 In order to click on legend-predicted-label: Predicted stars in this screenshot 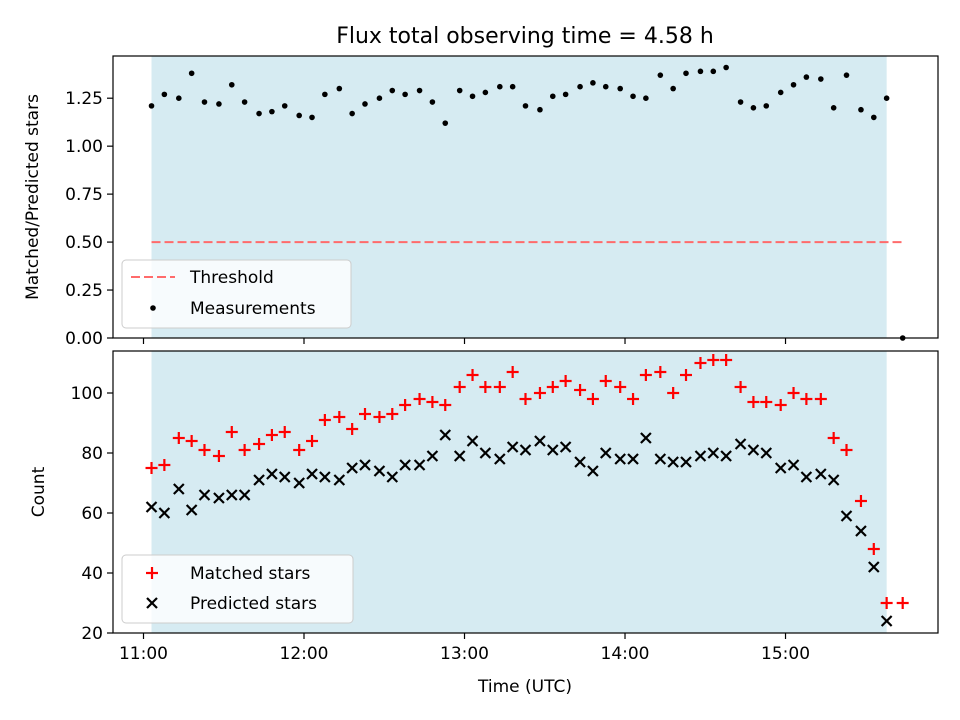, I will do `click(253, 604)`.